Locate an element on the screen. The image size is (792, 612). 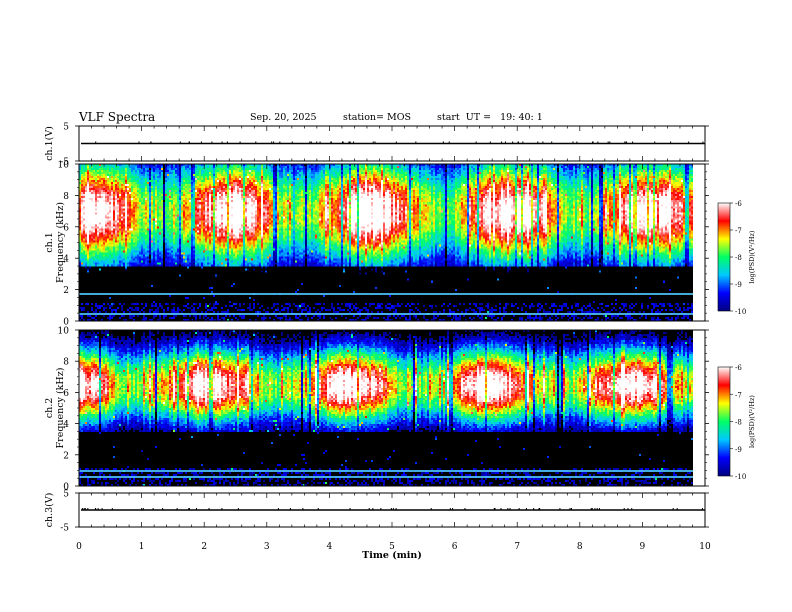
xlabel: Time (min) is located at coordinates (392, 555).